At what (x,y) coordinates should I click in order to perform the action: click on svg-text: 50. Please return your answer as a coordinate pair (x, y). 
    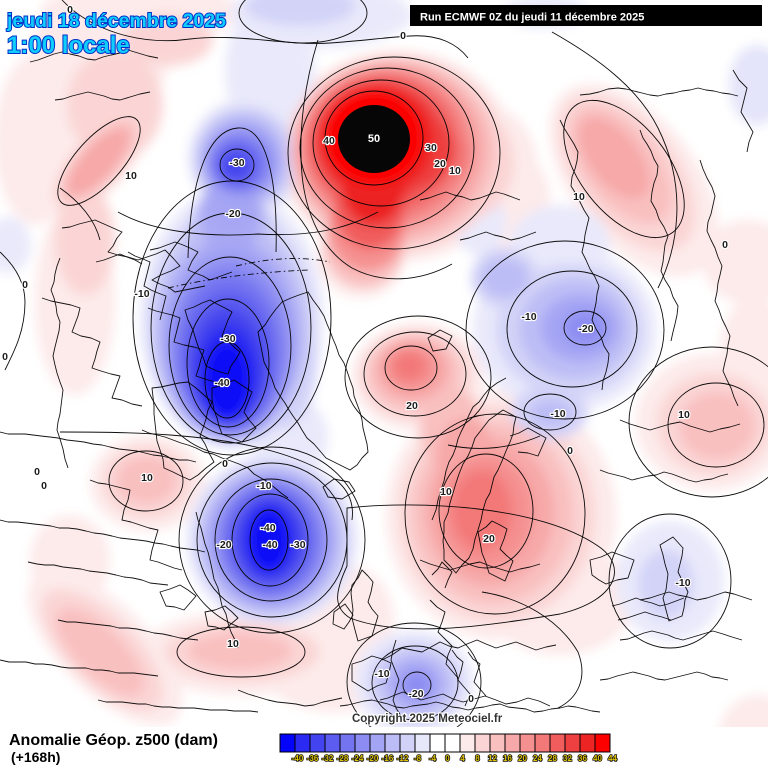
    Looking at the image, I should click on (374, 139).